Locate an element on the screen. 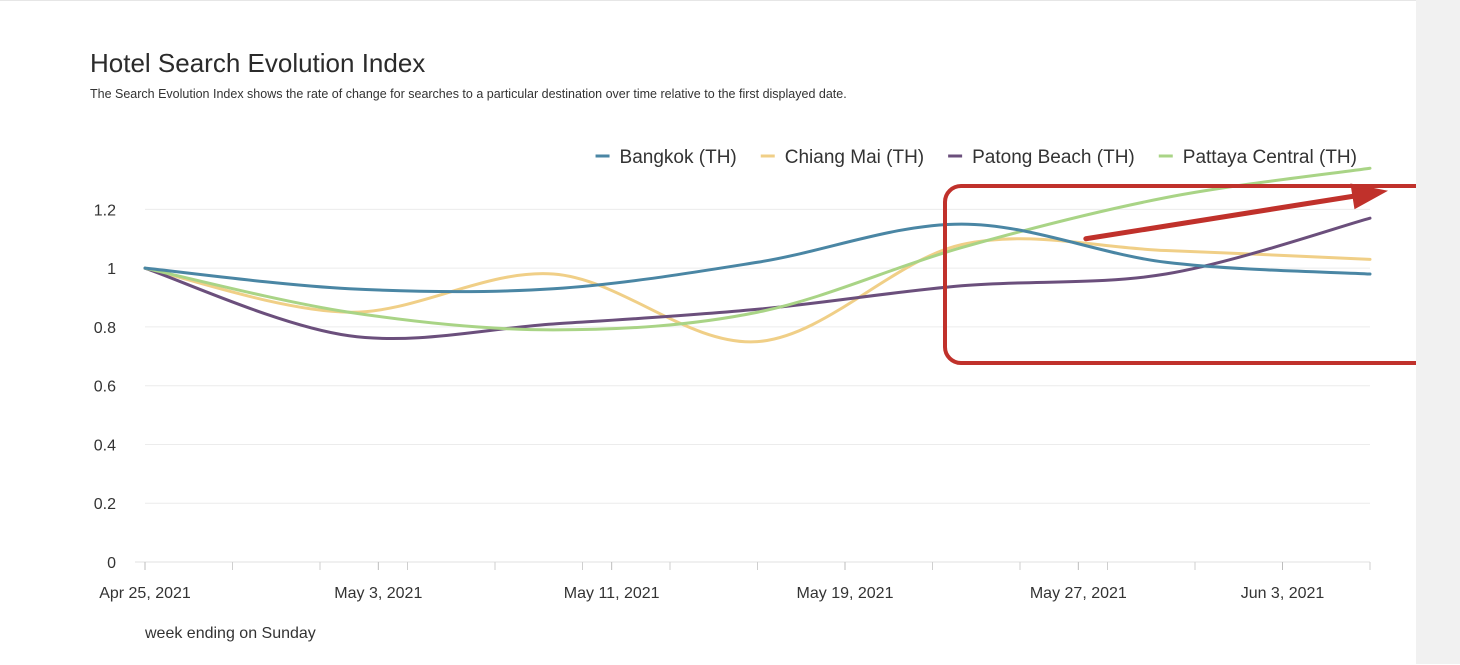 The width and height of the screenshot is (1460, 665). annotations is located at coordinates (1179, 274).